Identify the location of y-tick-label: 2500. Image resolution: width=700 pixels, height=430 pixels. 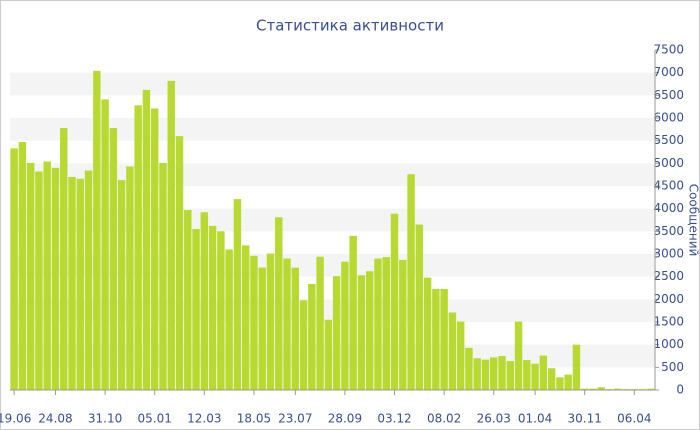
(668, 276).